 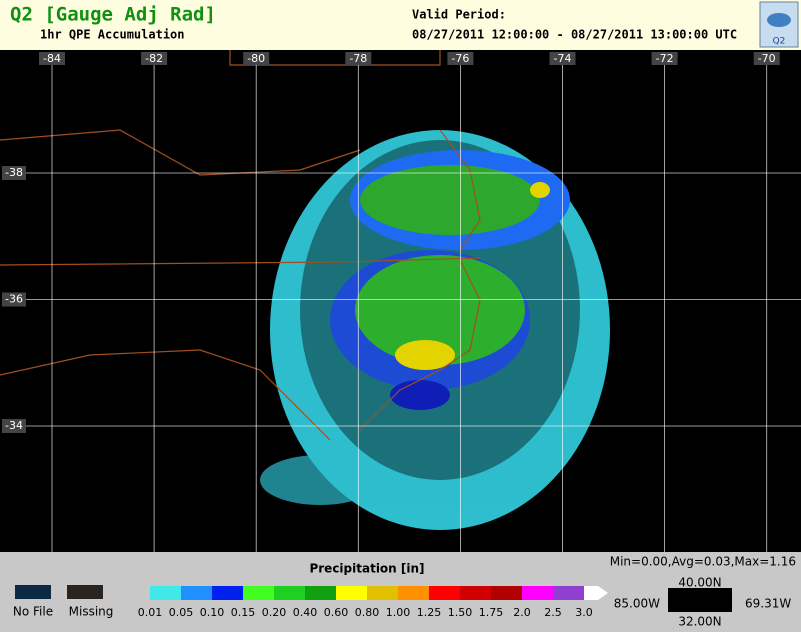 I want to click on valid-label: Valid Period:, so click(x=459, y=15).